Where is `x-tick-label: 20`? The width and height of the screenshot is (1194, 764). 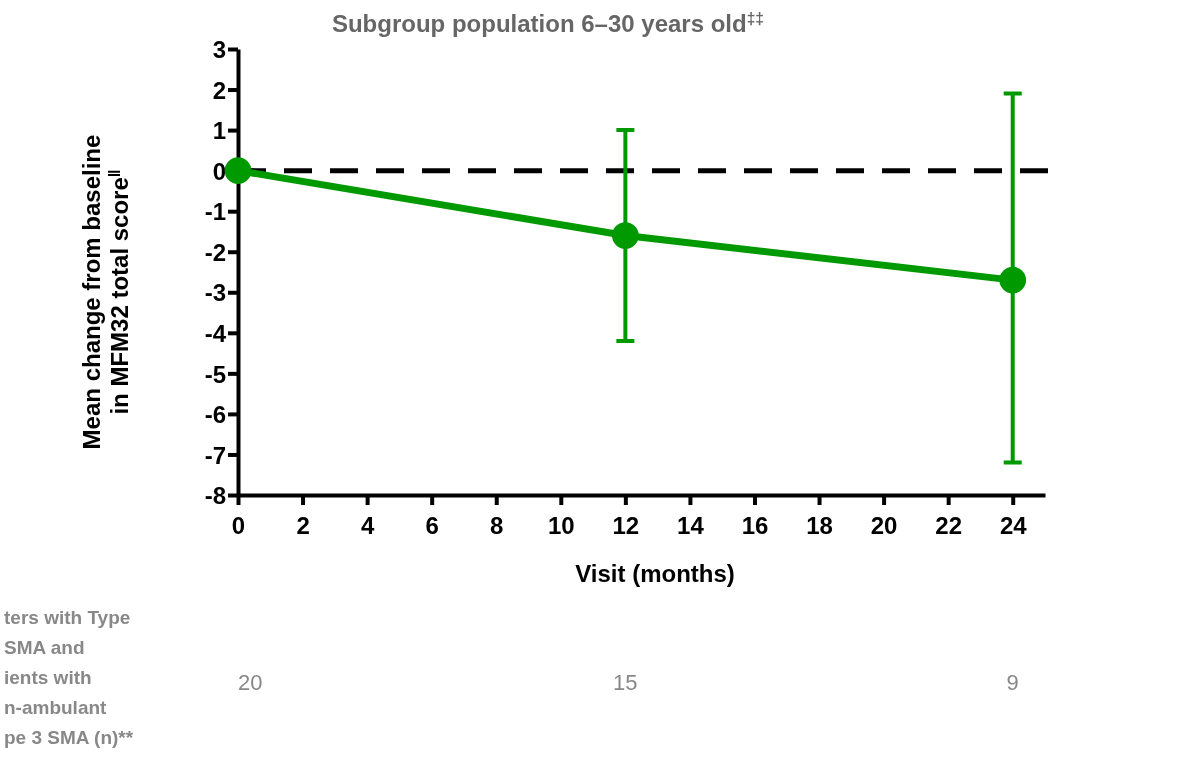
x-tick-label: 20 is located at coordinates (884, 526).